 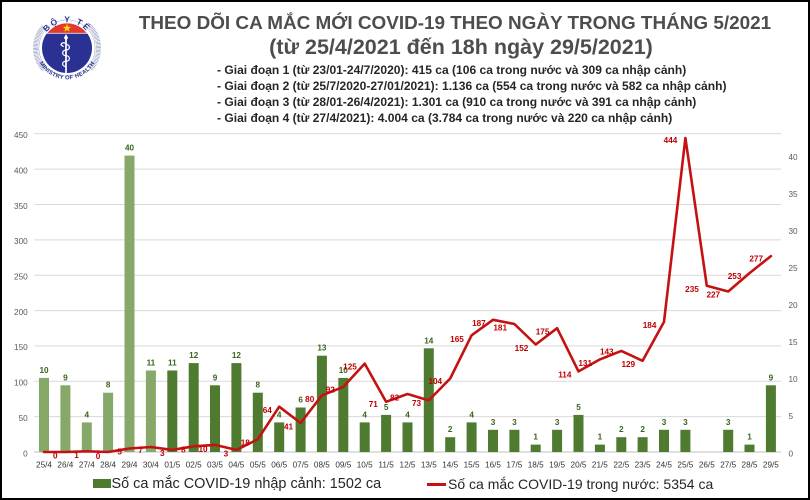 What do you see at coordinates (300, 400) in the screenshot?
I see `svg-text: 6` at bounding box center [300, 400].